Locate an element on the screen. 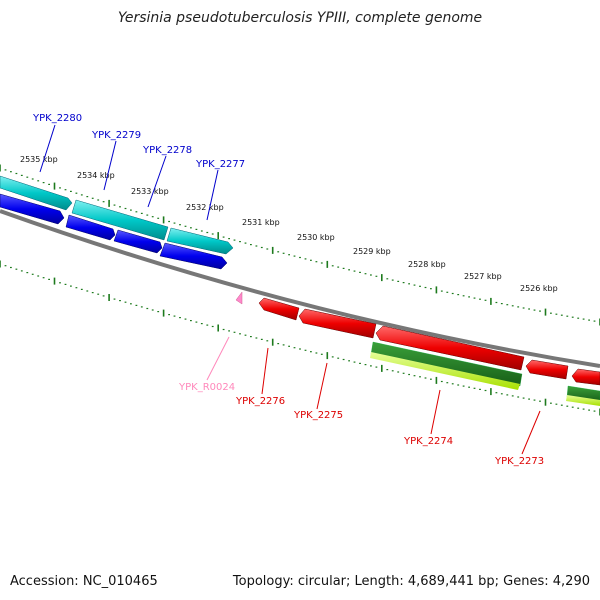 This screenshot has width=600, height=600. gene-label: YPK_2275 is located at coordinates (318, 415).